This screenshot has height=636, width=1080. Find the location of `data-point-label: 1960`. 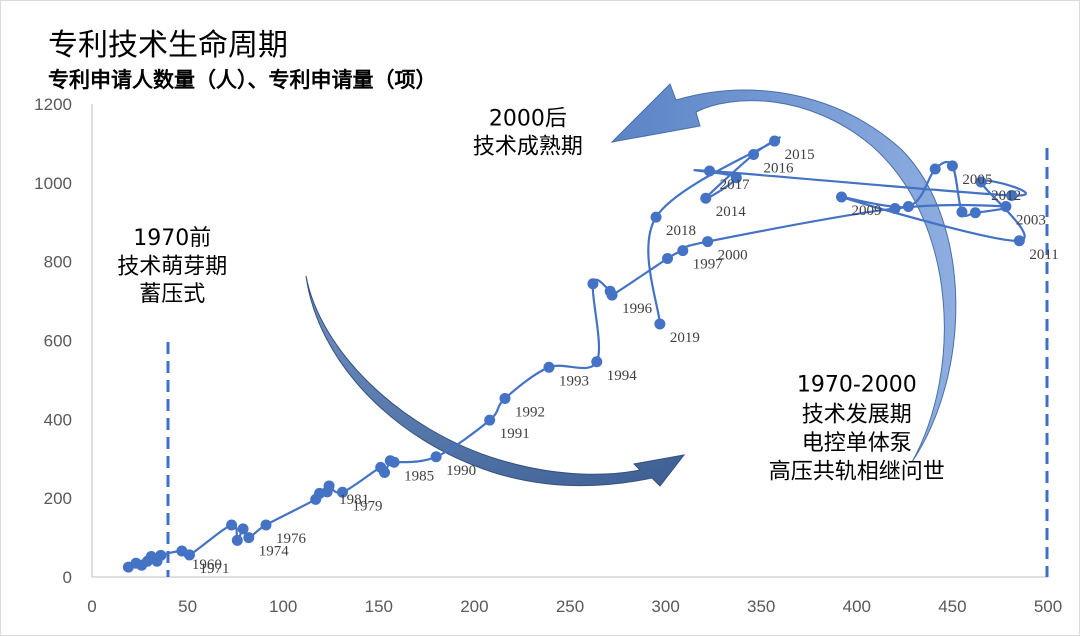

data-point-label: 1960 is located at coordinates (207, 565).